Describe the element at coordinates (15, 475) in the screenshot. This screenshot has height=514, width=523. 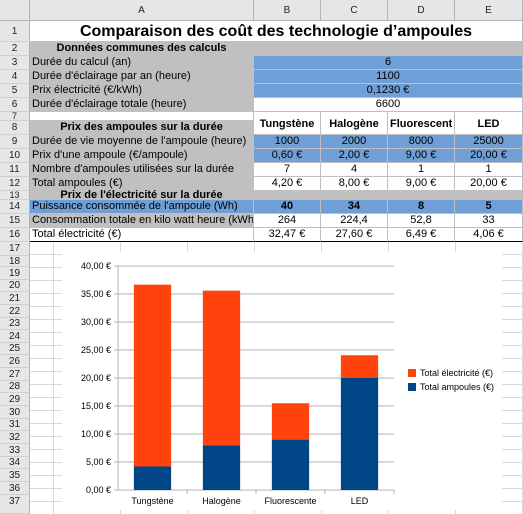
I see `row-header: 35` at that location.